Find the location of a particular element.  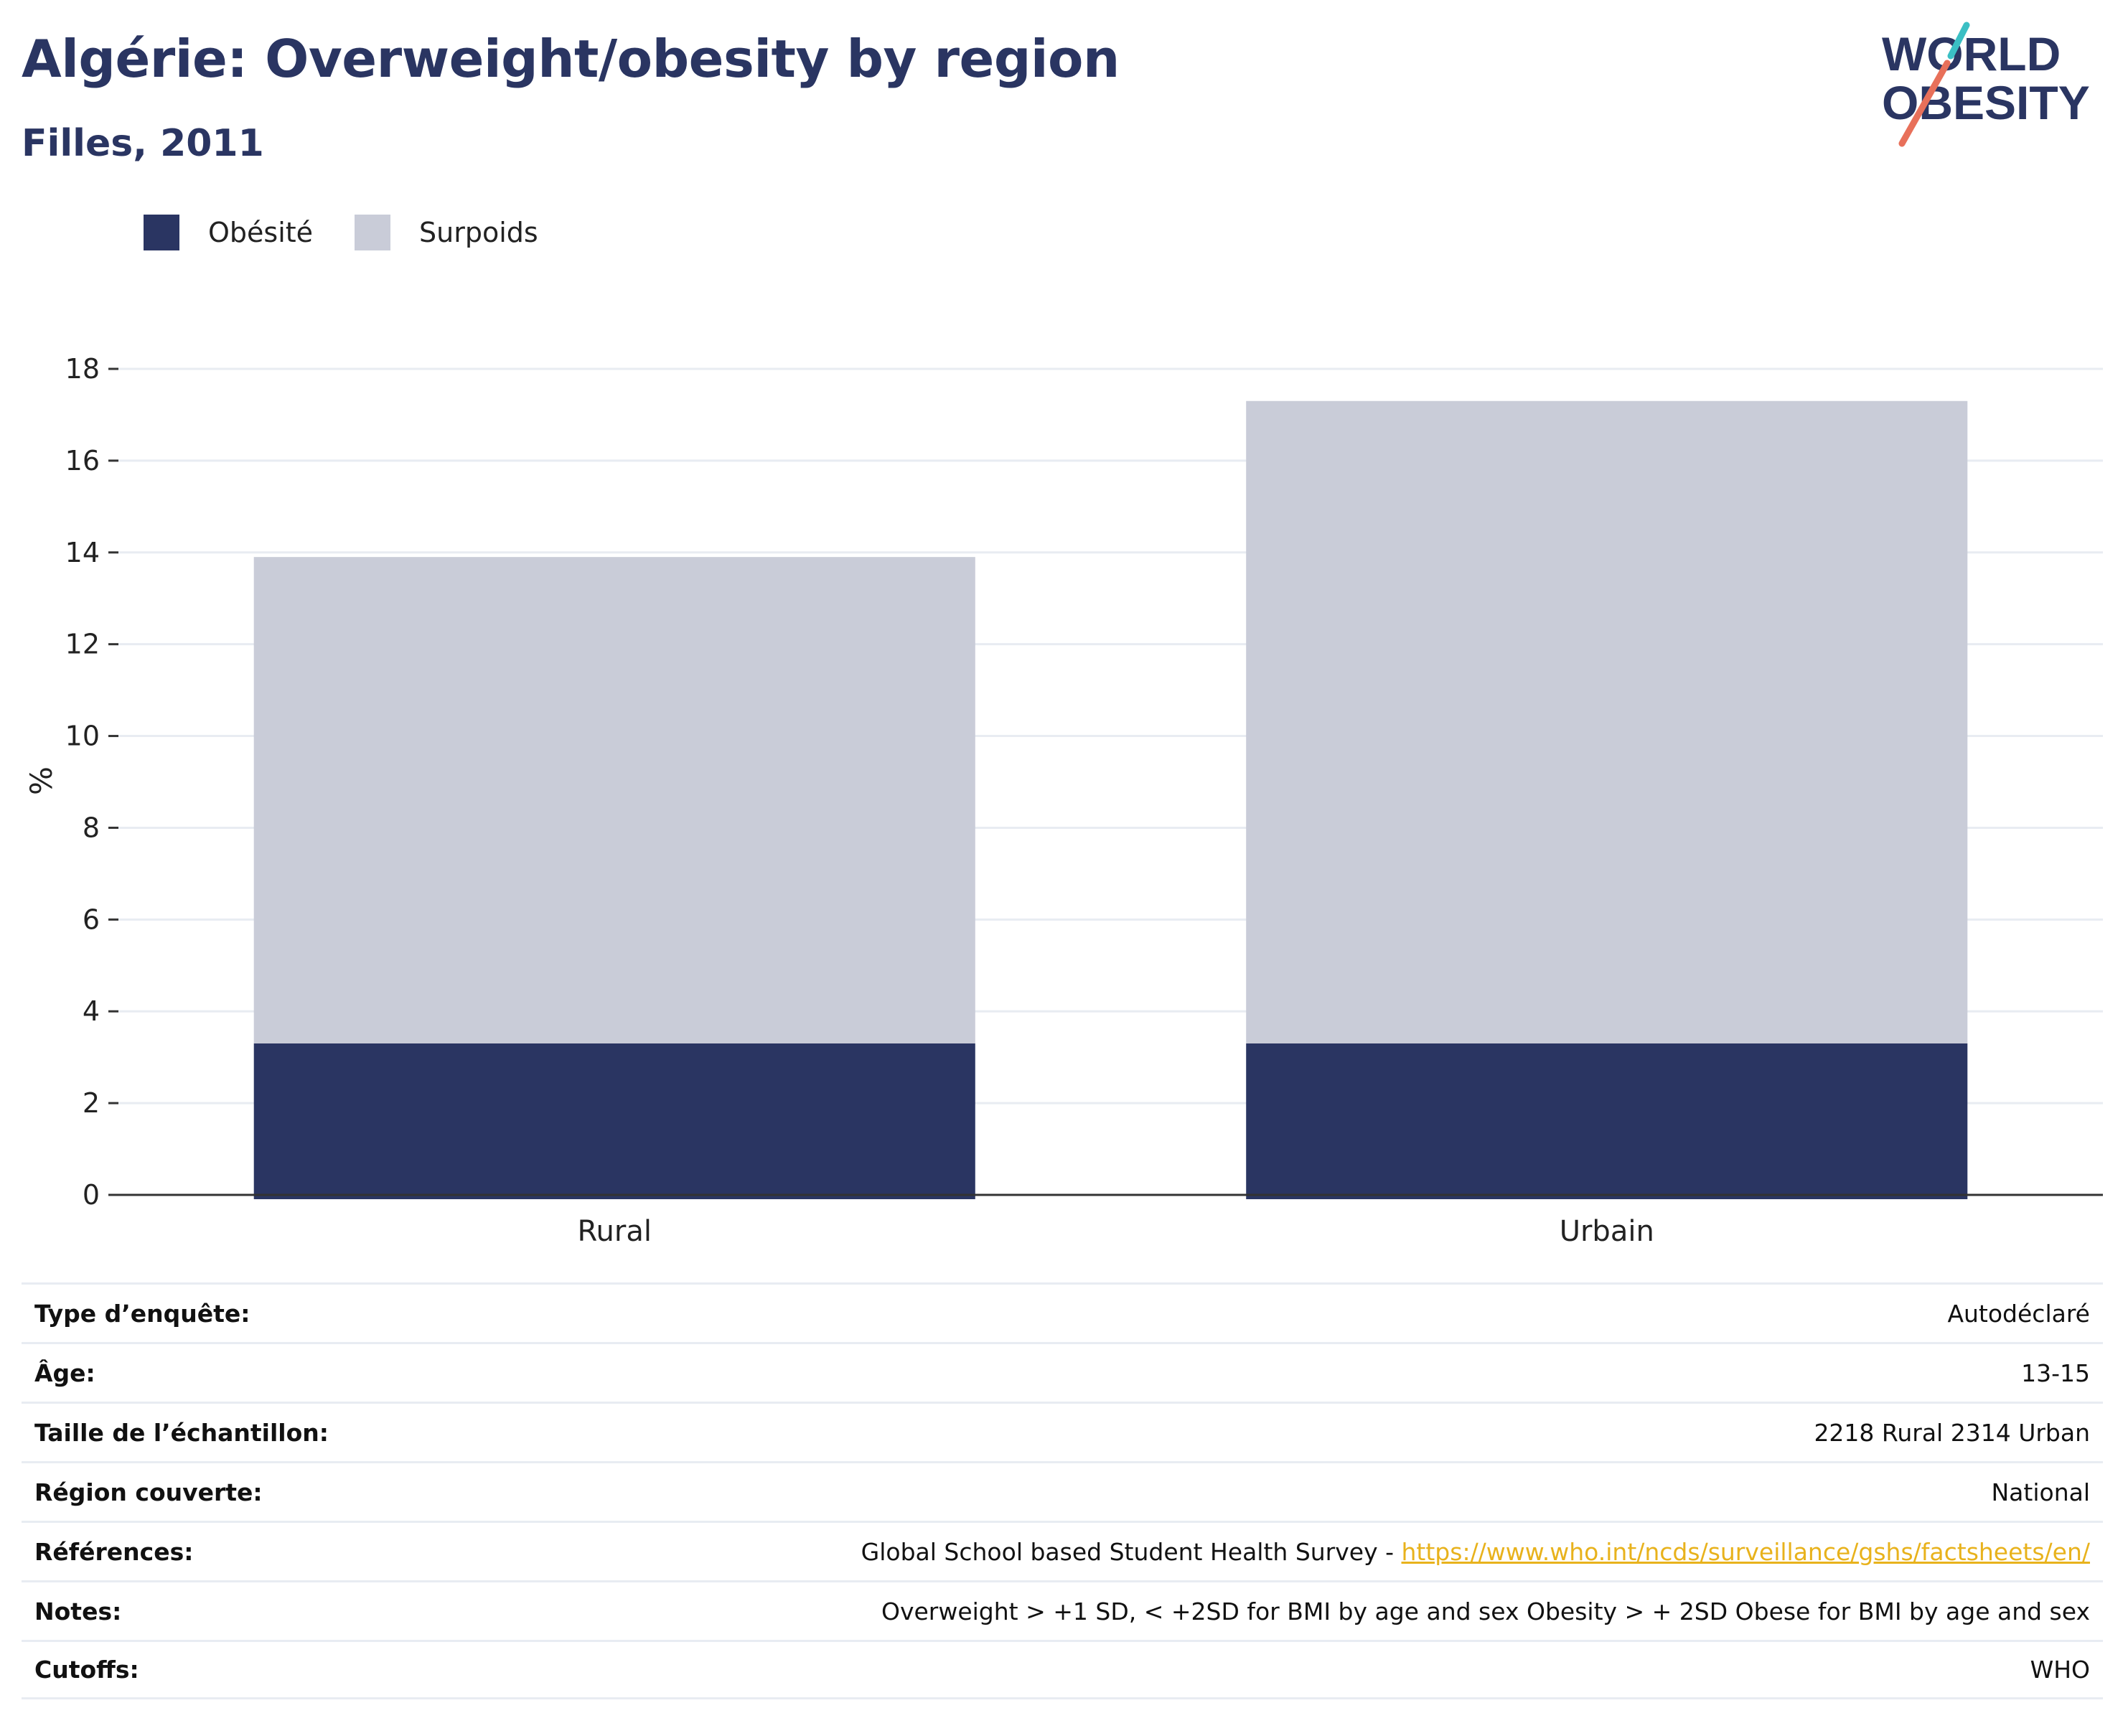

y-tick-label: 4 is located at coordinates (91, 1011).